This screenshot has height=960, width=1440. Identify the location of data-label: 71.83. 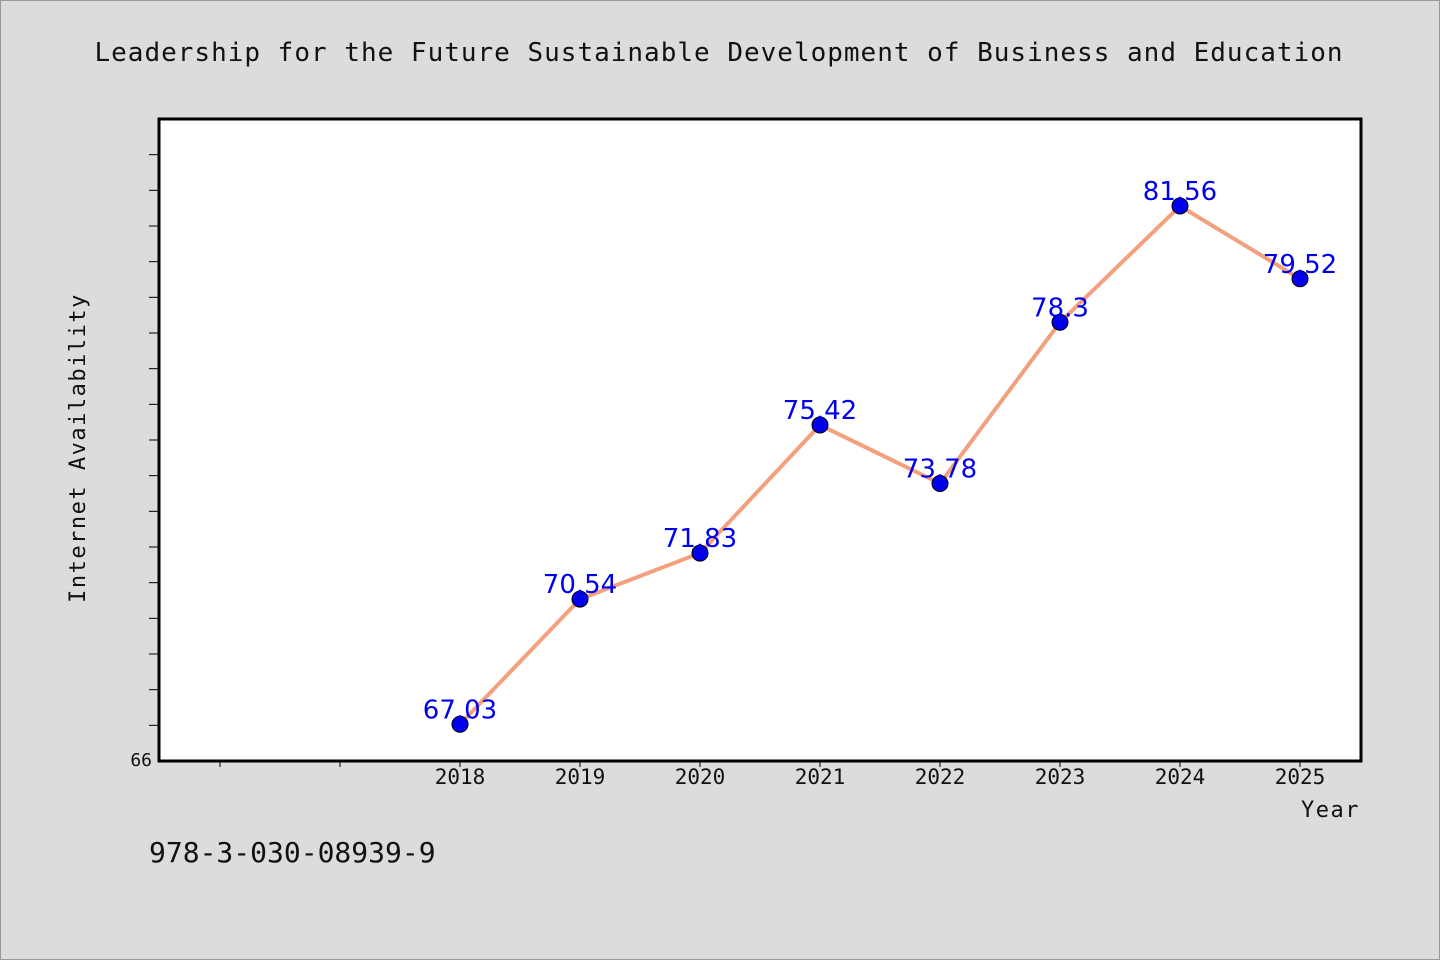
(700, 539).